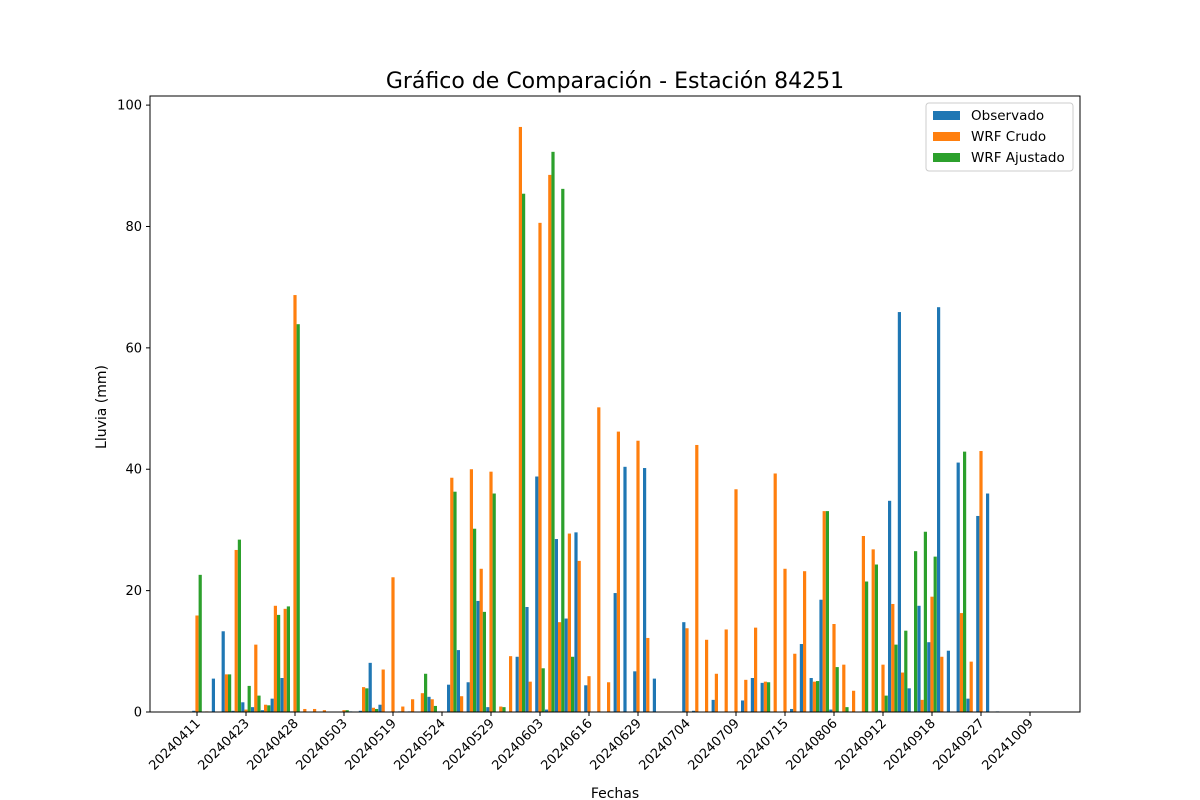 The image size is (1200, 800). Describe the element at coordinates (1007, 116) in the screenshot. I see `legend-label-observado: Observado` at that location.